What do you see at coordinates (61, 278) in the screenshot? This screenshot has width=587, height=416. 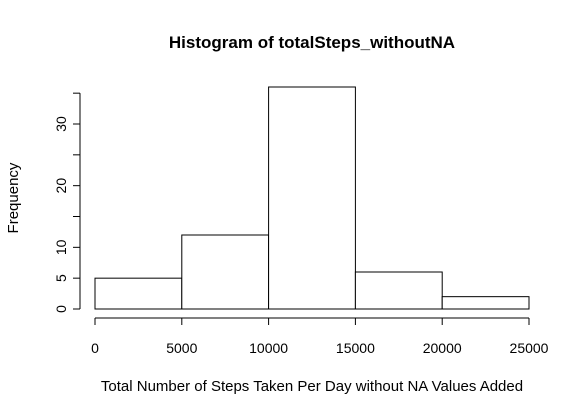 I see `y-tick-label-5: 5` at bounding box center [61, 278].